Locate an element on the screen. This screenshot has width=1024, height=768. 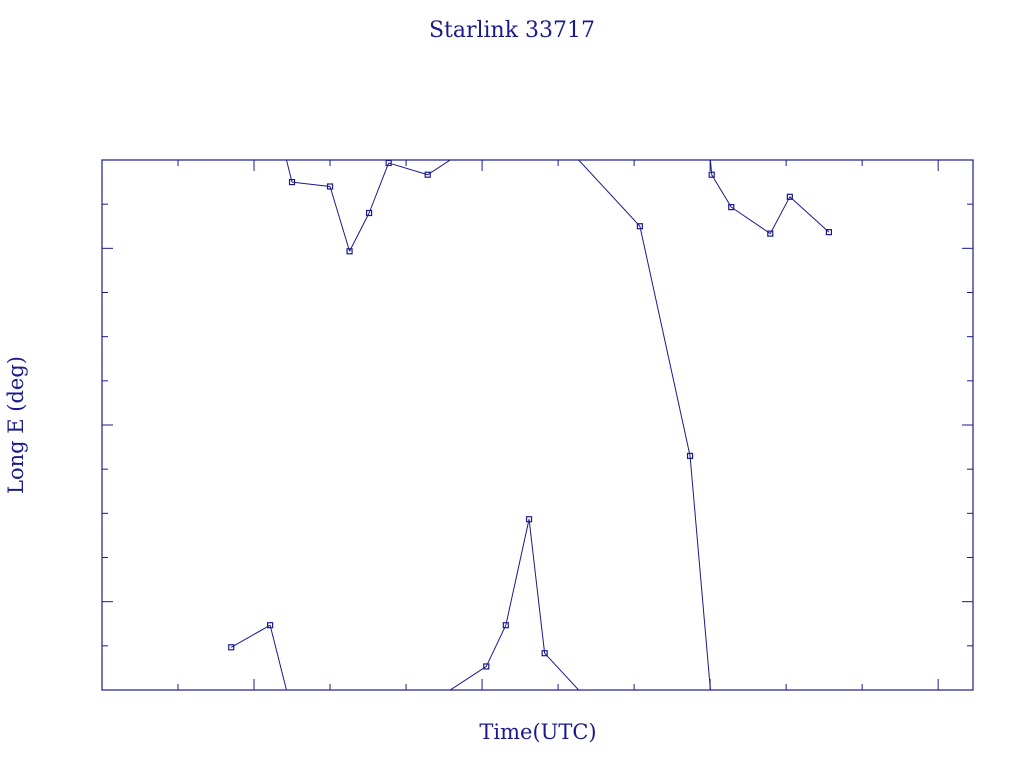
y-axis-label: Long E (deg) is located at coordinates (16, 425).